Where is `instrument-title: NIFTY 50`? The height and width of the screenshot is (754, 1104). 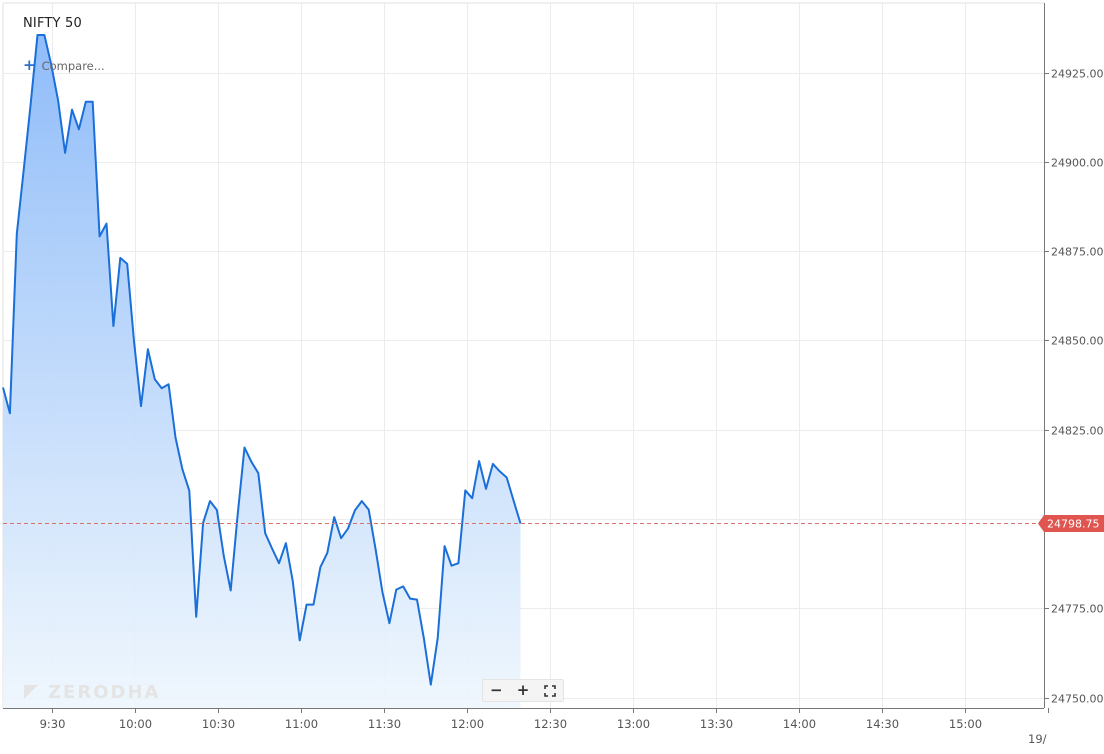
instrument-title: NIFTY 50 is located at coordinates (52, 23).